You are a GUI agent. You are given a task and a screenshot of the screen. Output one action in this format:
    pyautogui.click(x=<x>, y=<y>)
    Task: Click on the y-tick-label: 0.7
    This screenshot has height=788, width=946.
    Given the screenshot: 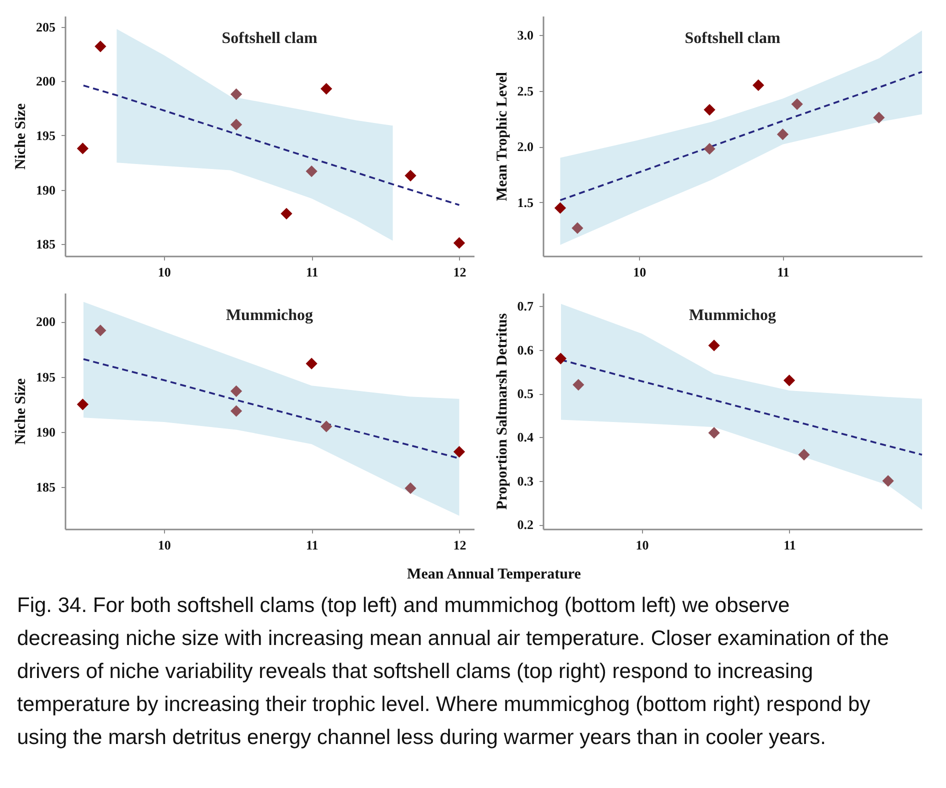 What is the action you would take?
    pyautogui.click(x=525, y=306)
    